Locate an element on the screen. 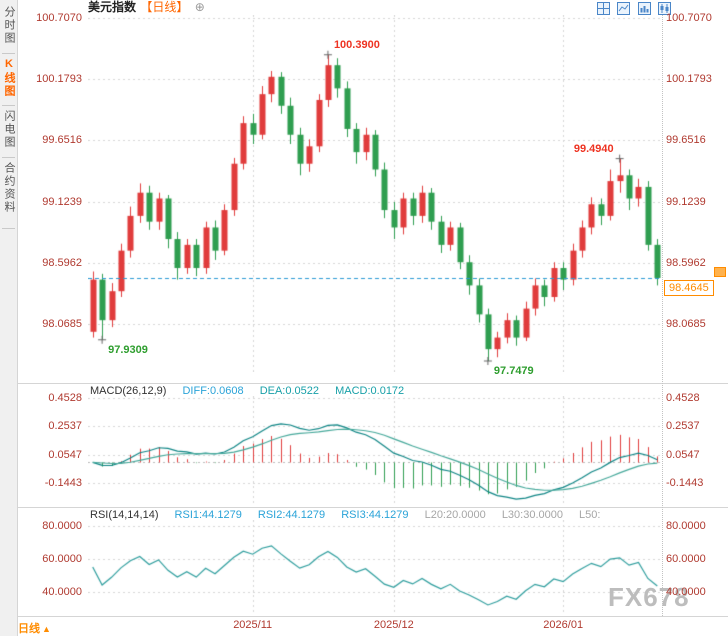 The image size is (728, 636). candlestick-chart-icon is located at coordinates (665, 8).